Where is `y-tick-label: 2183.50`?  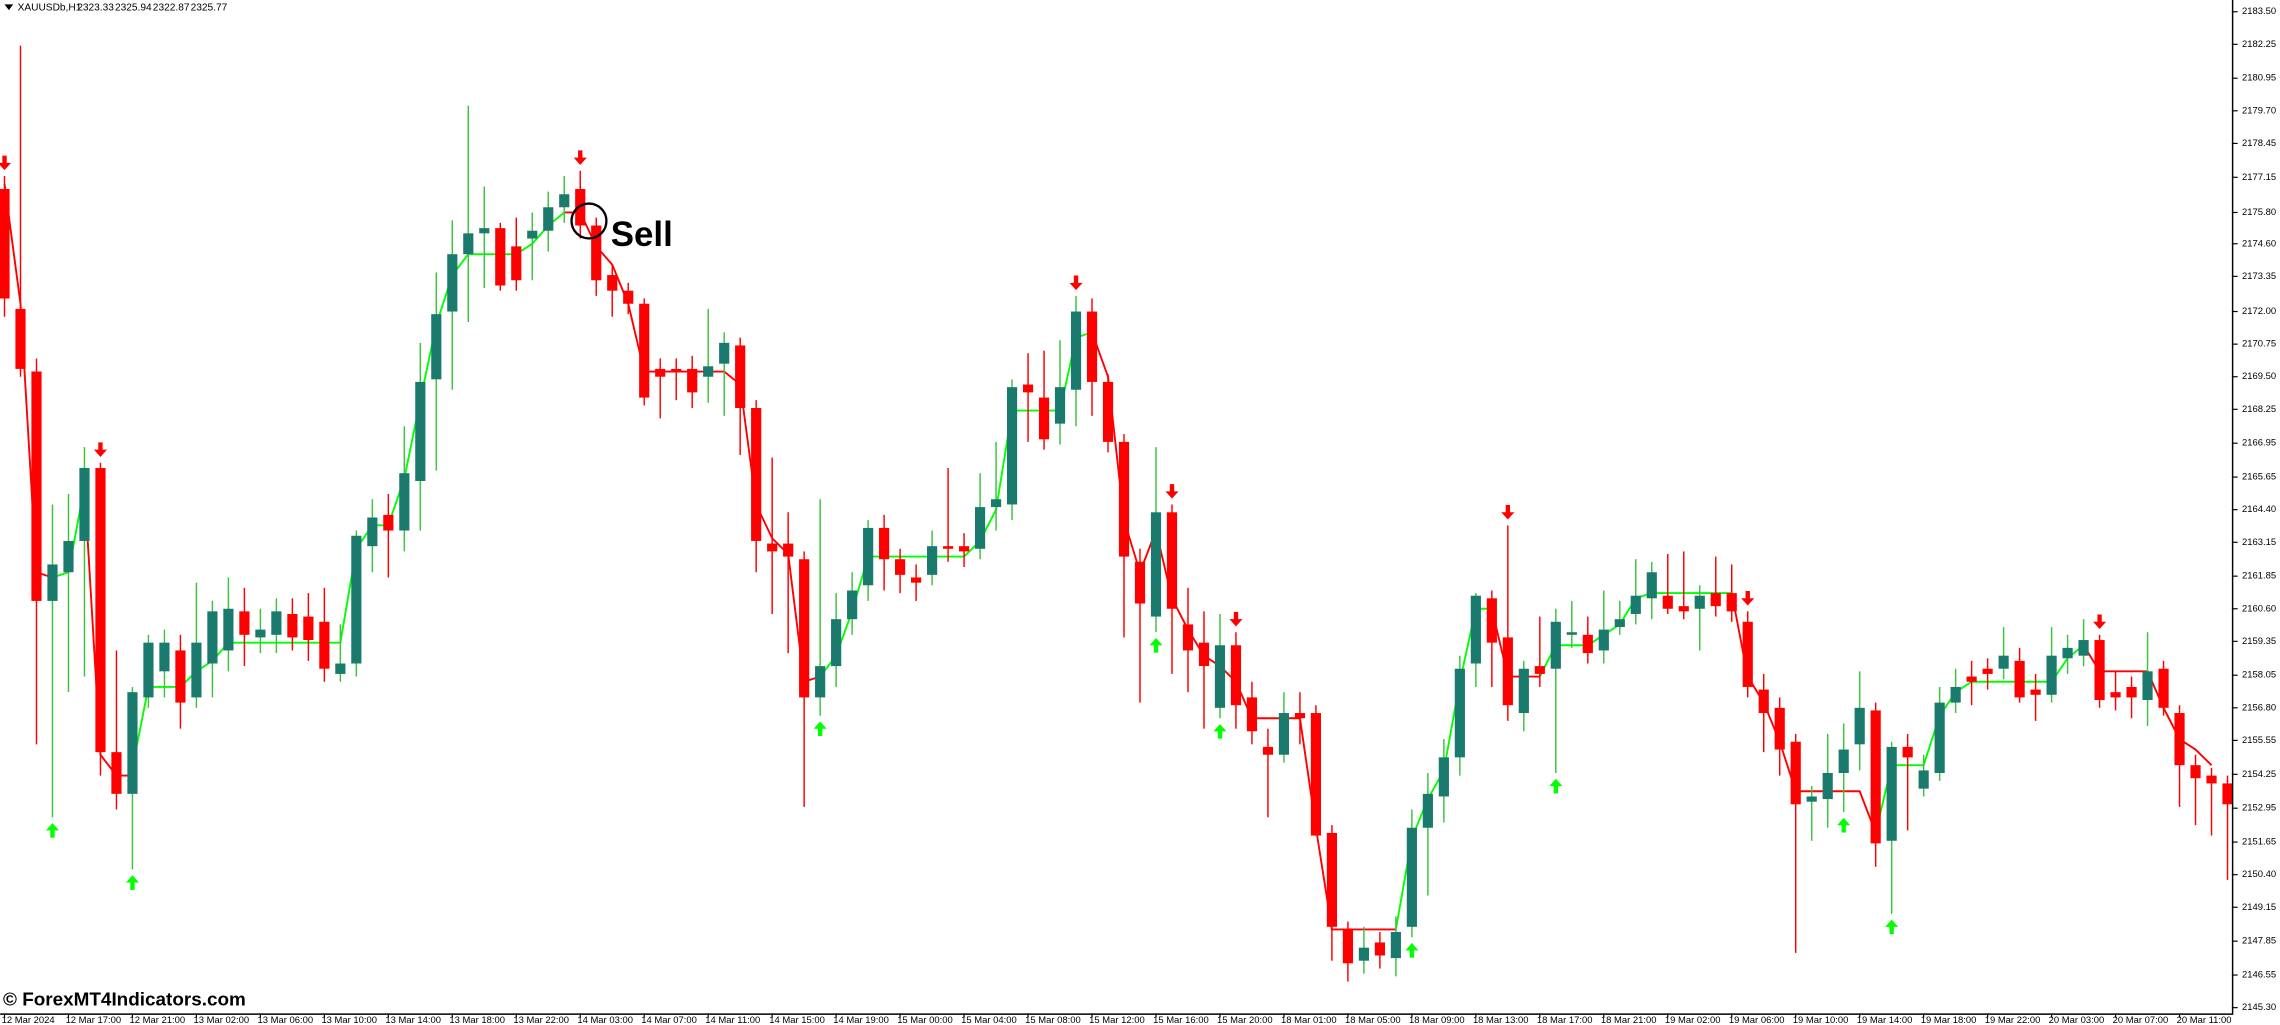 y-tick-label: 2183.50 is located at coordinates (2259, 11).